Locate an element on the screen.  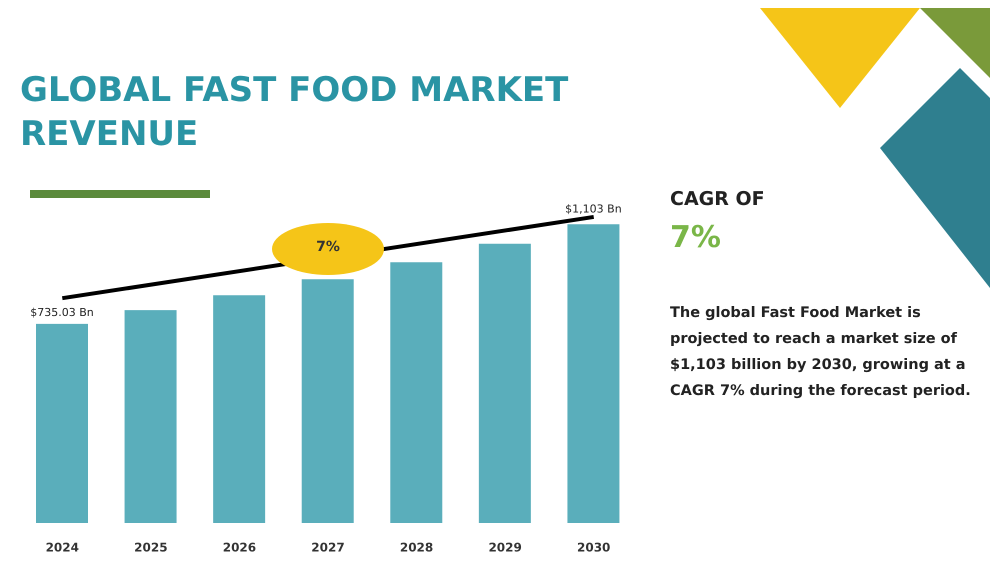
x-tick-label: 2025 is located at coordinates (151, 547).